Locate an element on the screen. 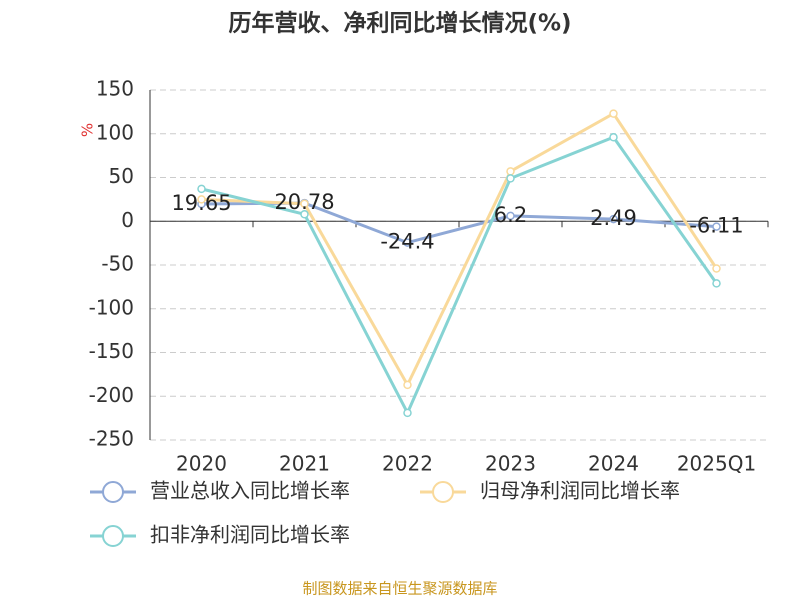  y-axis-label: % is located at coordinates (88, 130).